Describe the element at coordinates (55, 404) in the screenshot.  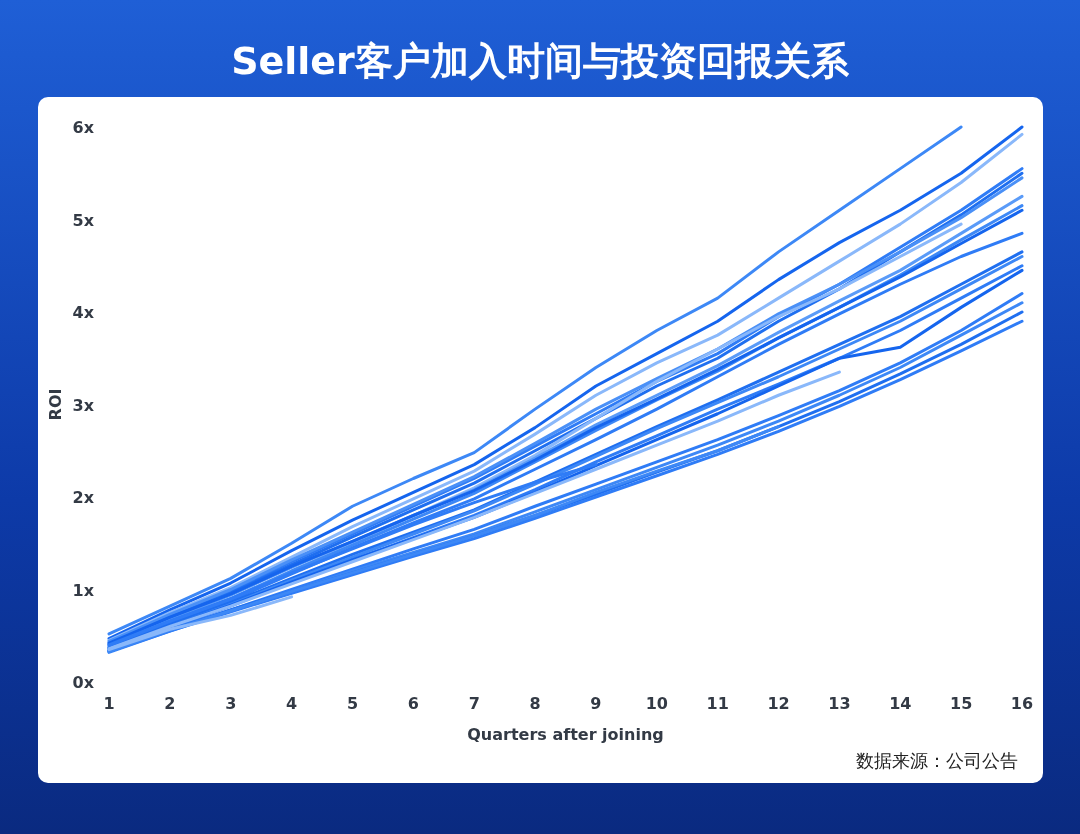
I see `y-axis-title: ROI` at that location.